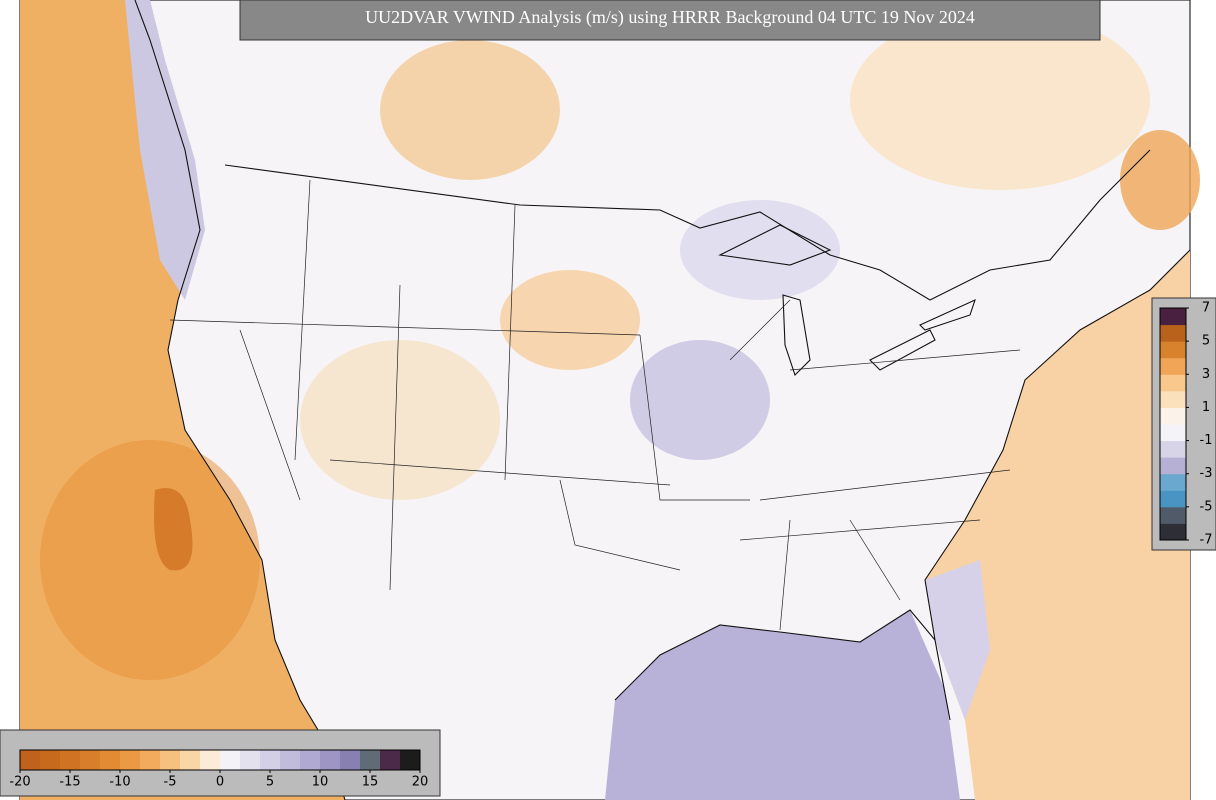 The image size is (1216, 800). What do you see at coordinates (1206, 540) in the screenshot?
I see `colorbar-tick-label: -7` at bounding box center [1206, 540].